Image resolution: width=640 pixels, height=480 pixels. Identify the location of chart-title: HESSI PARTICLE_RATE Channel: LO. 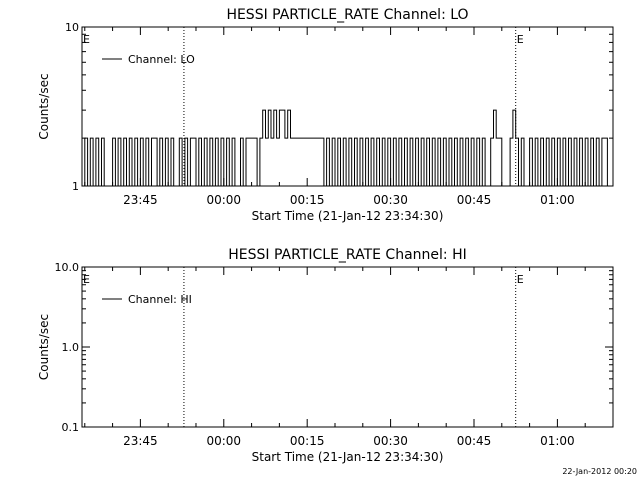
(347, 15).